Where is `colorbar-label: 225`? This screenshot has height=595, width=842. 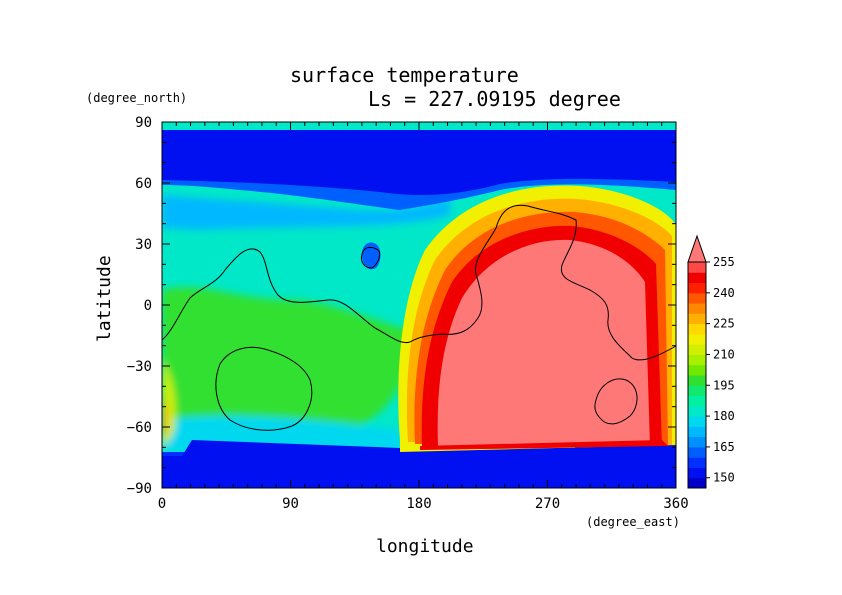 colorbar-label: 225 is located at coordinates (724, 324).